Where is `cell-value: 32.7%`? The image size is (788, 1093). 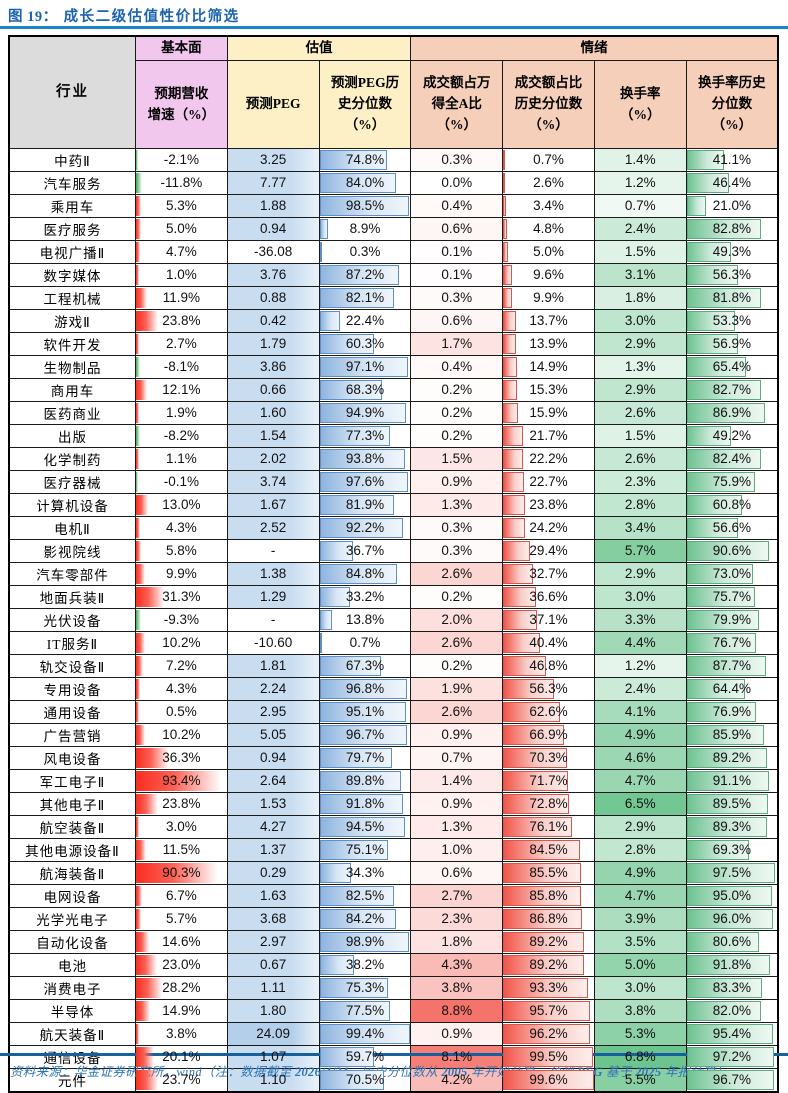
cell-value: 32.7% is located at coordinates (548, 574).